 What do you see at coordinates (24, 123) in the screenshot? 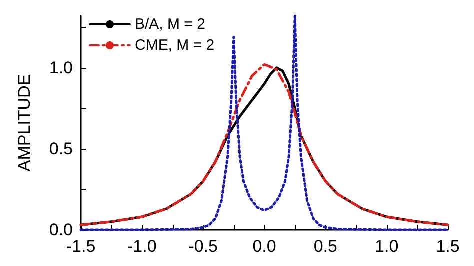
I see `y-axis-title: AMPLITUDE` at bounding box center [24, 123].